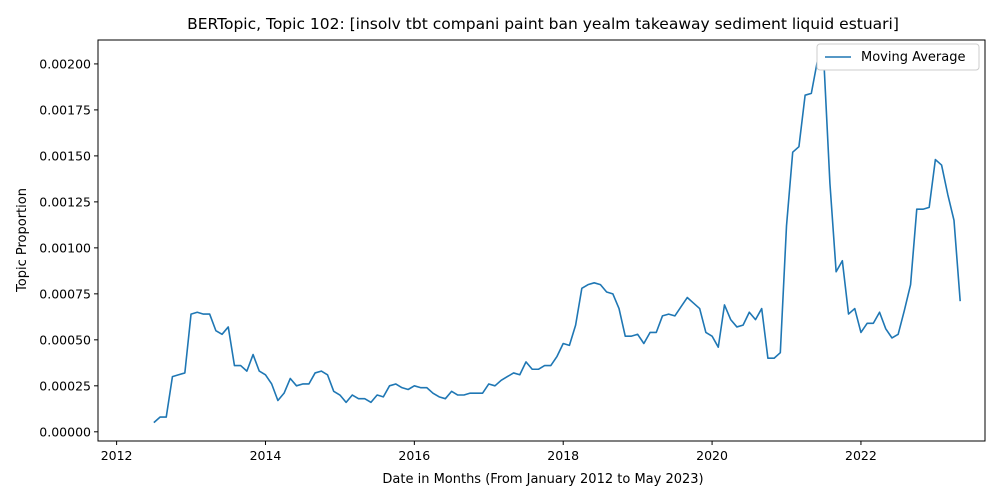 This screenshot has width=1000, height=500. What do you see at coordinates (65, 201) in the screenshot?
I see `y-tick-label: 0.00125` at bounding box center [65, 201].